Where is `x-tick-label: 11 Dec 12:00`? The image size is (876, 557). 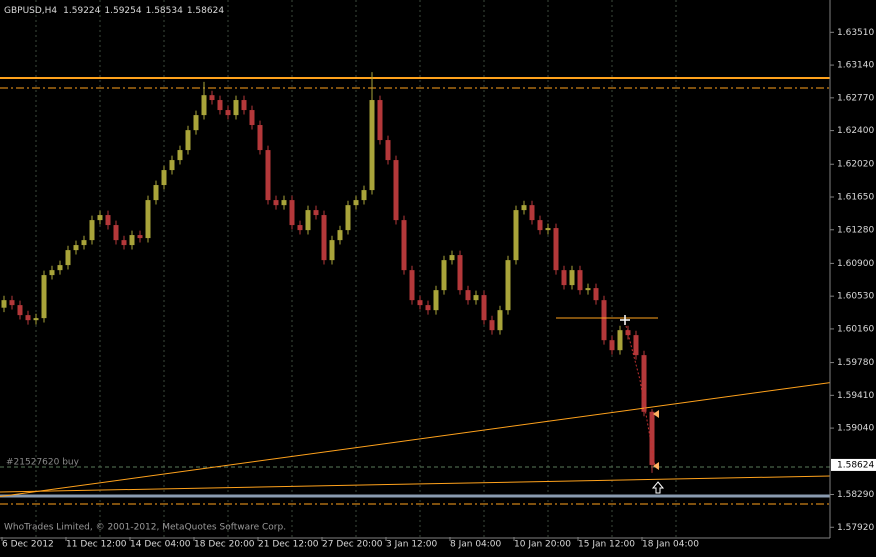
x-tick-label: 11 Dec 12:00 is located at coordinates (96, 545).